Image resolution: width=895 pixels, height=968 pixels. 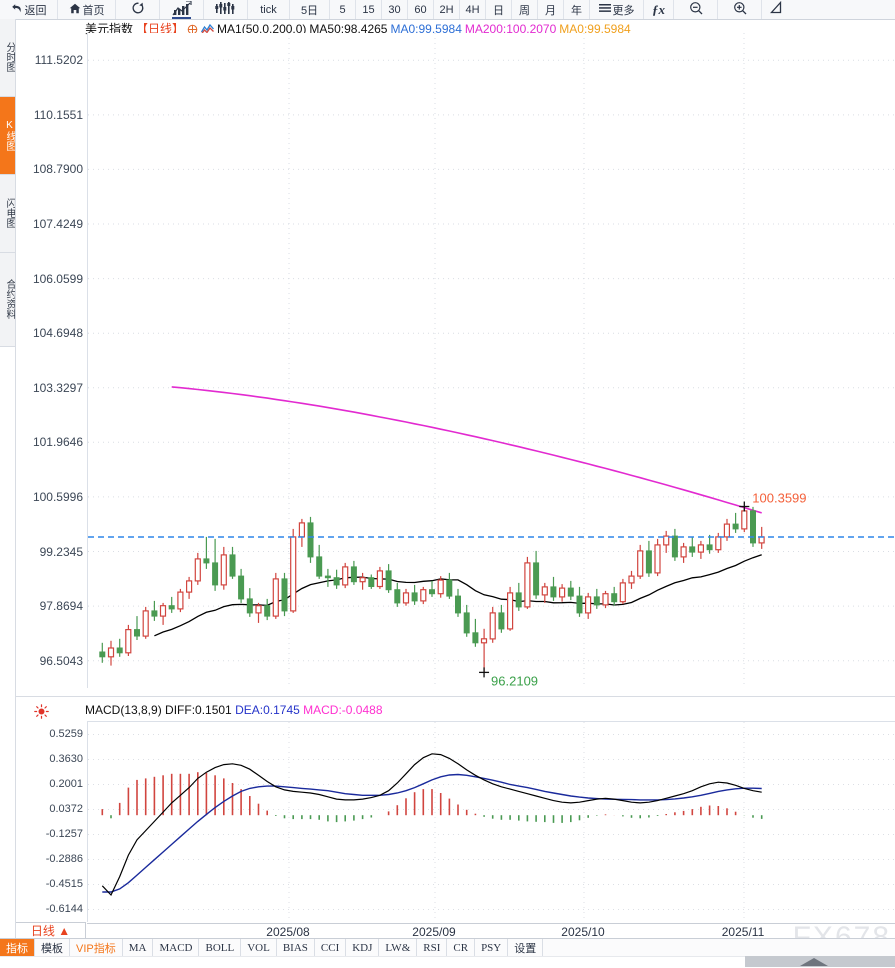 I want to click on timeframe-label: 15, so click(x=368, y=9).